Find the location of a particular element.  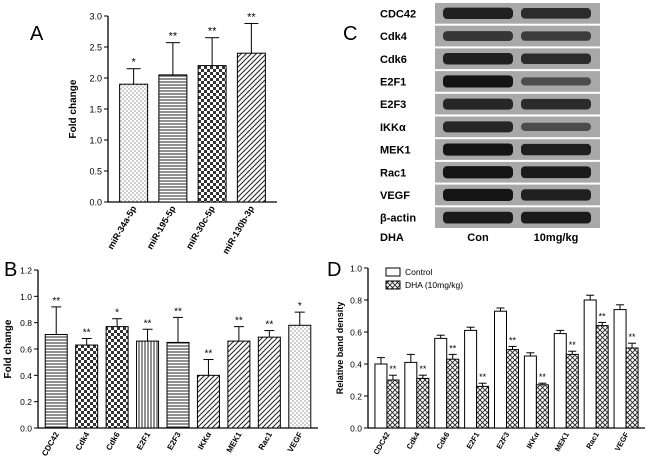

bar-e2f3-control is located at coordinates (500, 369).